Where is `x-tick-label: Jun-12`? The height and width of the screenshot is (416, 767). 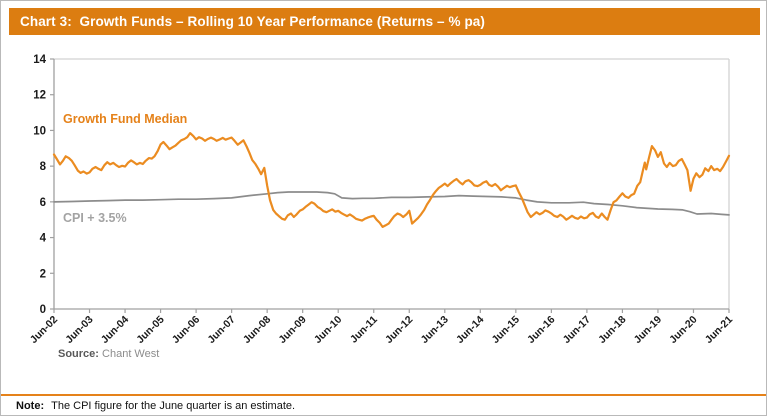
x-tick-label: Jun-12 is located at coordinates (399, 330).